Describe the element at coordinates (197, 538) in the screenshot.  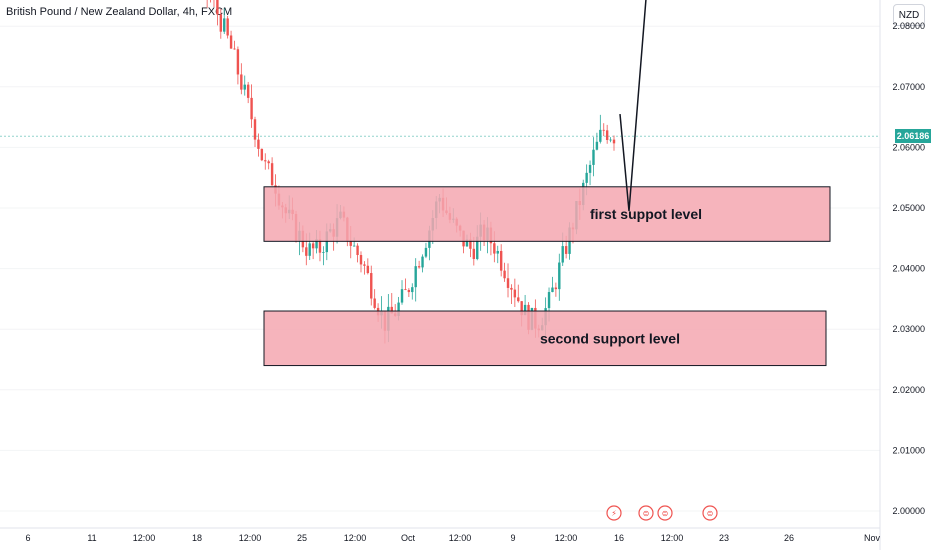
I see `time-tick-label: 18` at that location.